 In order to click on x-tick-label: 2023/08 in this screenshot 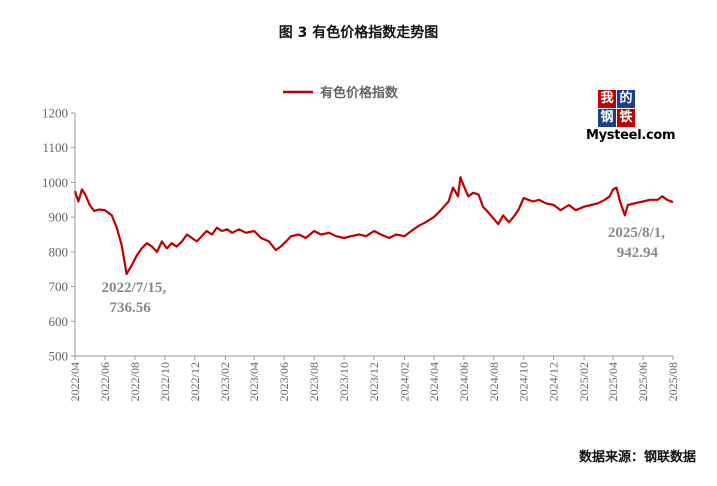, I will do `click(314, 381)`.